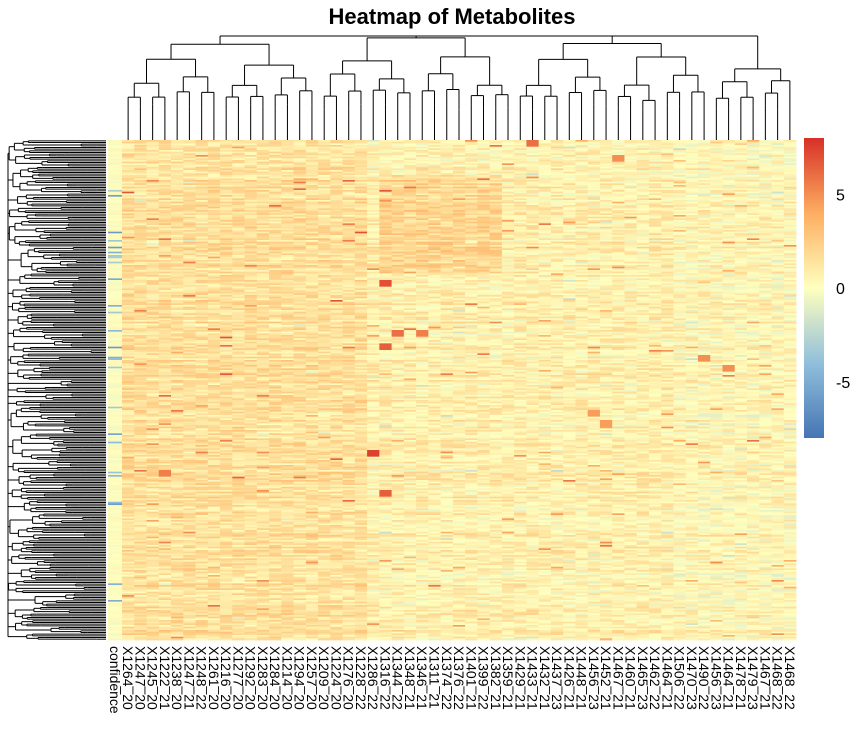  I want to click on annotation-cell, so click(115, 639).